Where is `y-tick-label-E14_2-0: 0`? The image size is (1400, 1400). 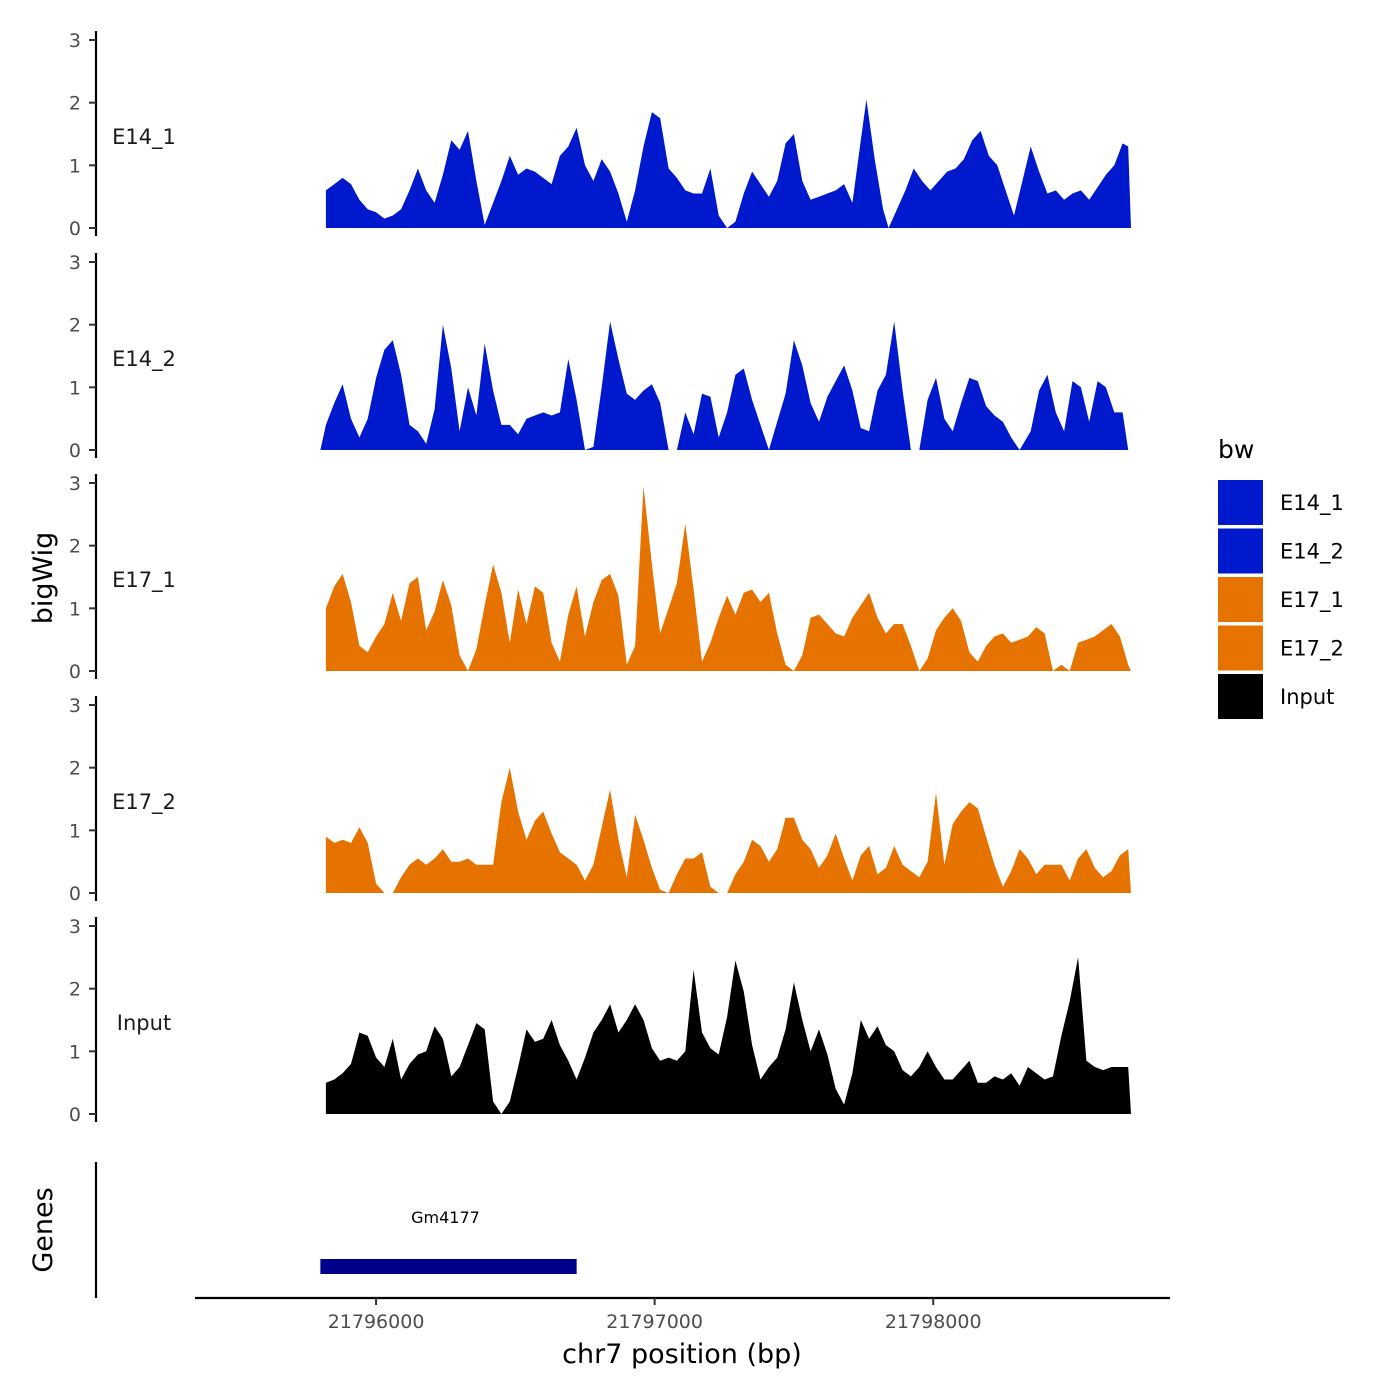
y-tick-label-E14_2-0: 0 is located at coordinates (75, 451).